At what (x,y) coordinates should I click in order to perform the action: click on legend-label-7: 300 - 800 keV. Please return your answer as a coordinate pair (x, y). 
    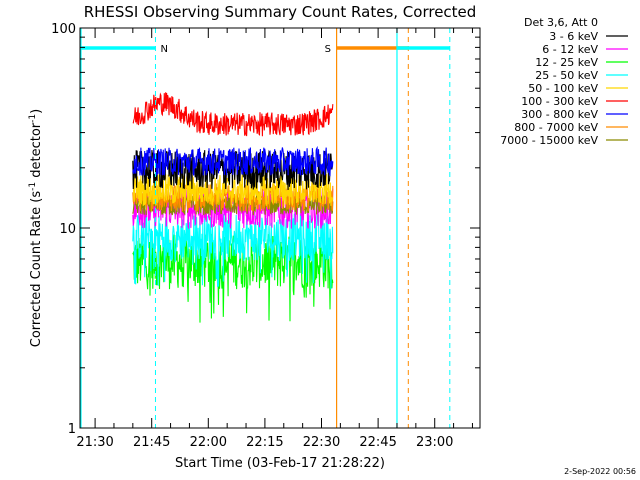
    Looking at the image, I should click on (559, 114).